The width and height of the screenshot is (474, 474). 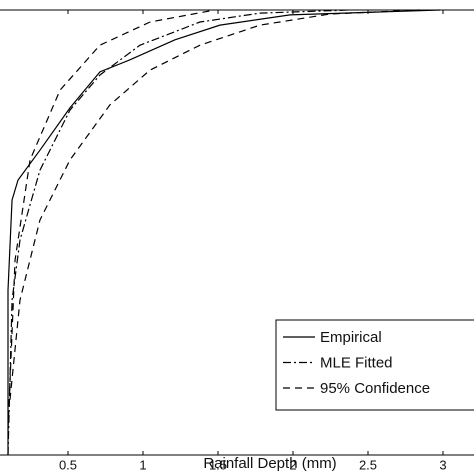 I want to click on x-tick-label: 2.5, so click(x=368, y=464).